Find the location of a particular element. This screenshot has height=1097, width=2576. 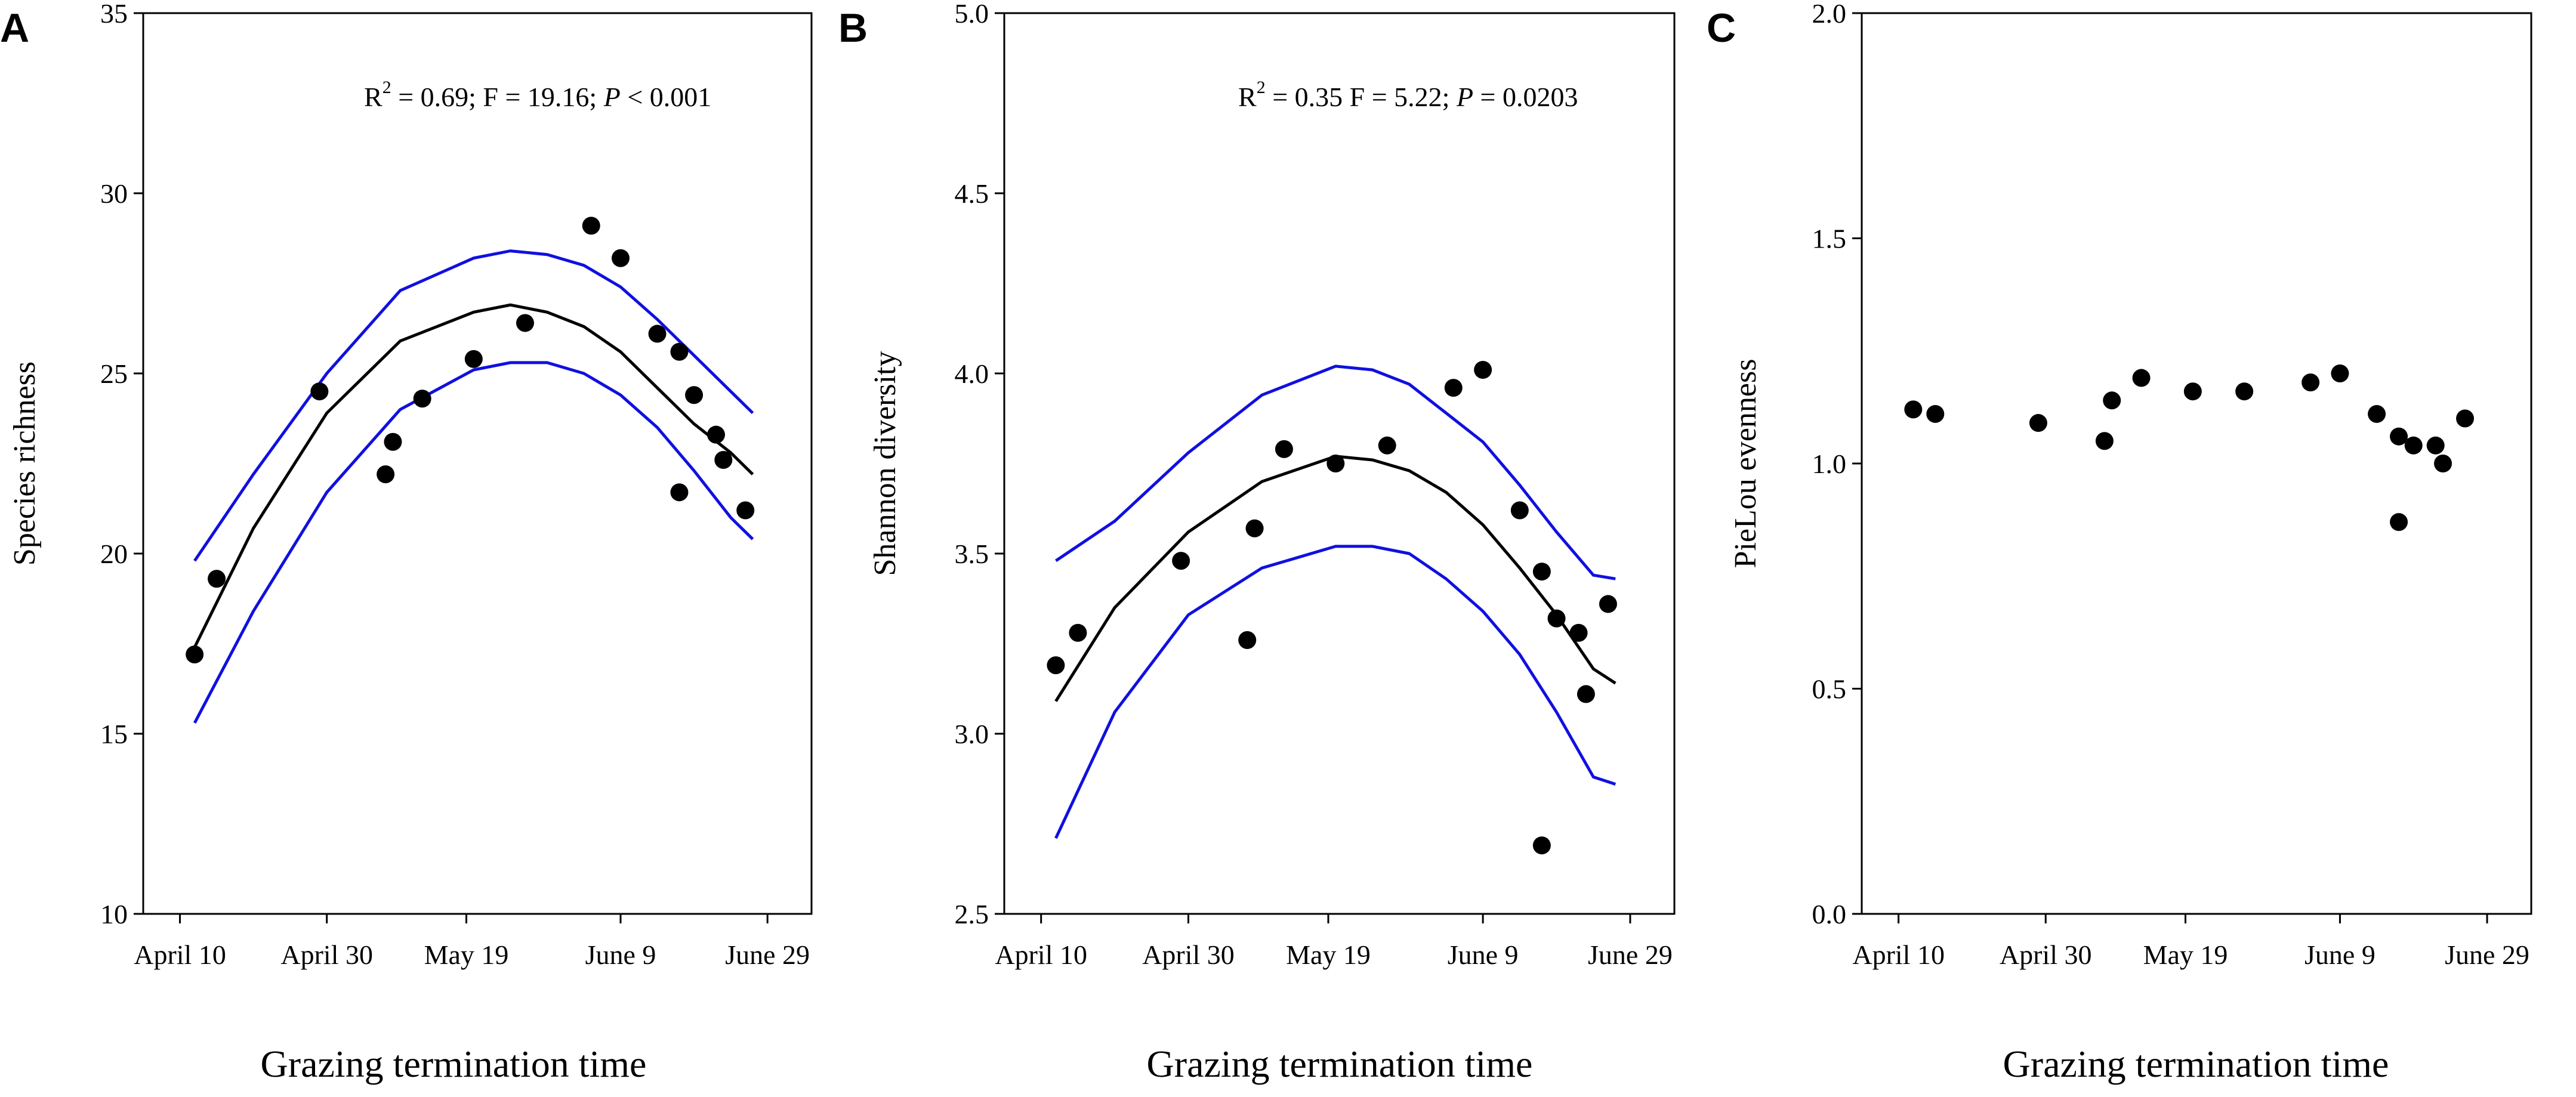

x-tick-label-b: June 9 is located at coordinates (1483, 955).